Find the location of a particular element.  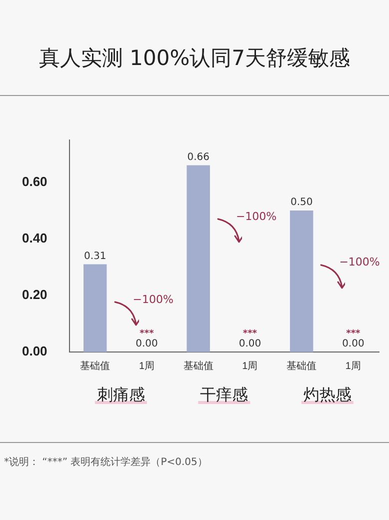

text: 干痒感 is located at coordinates (224, 394).